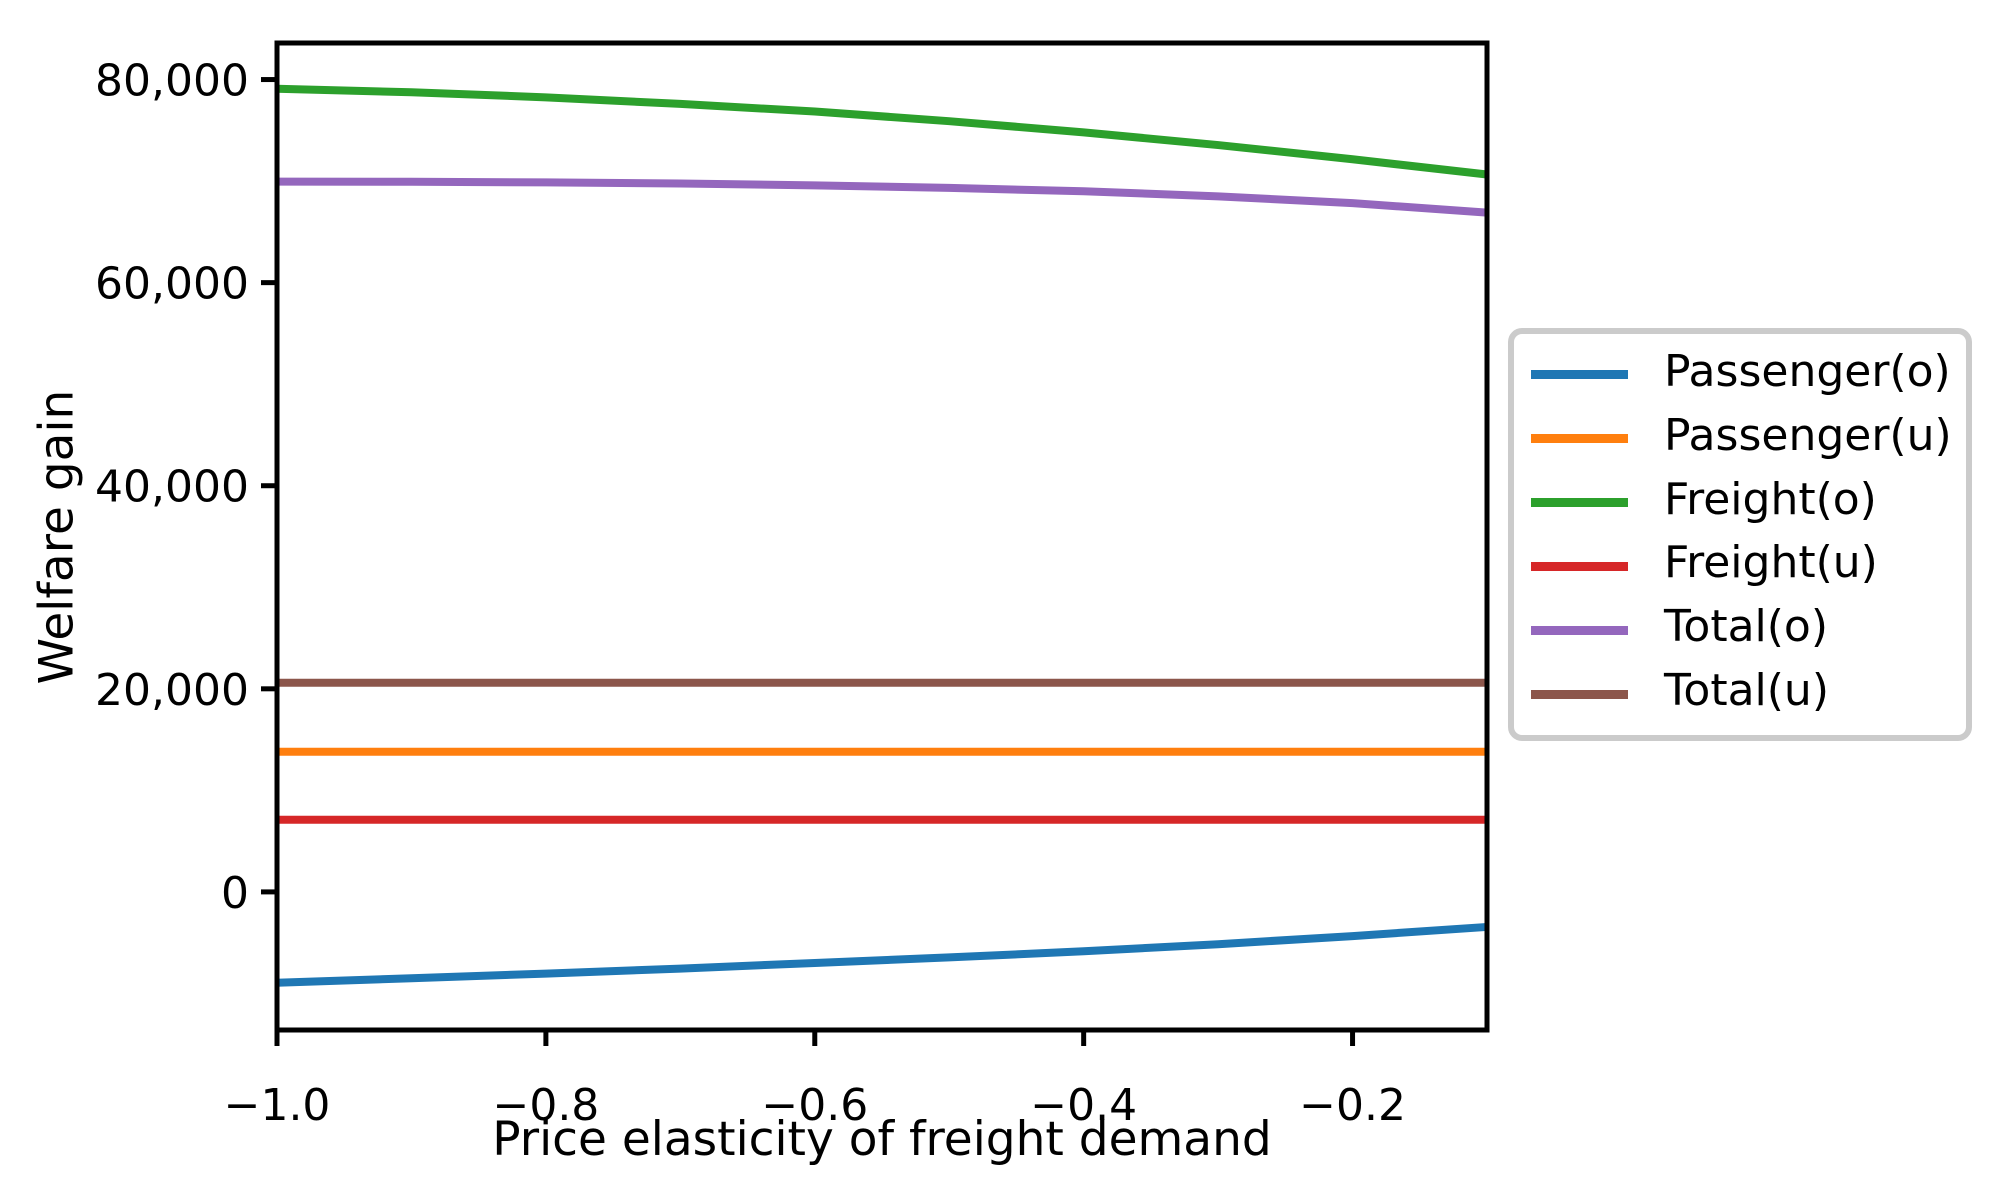 This screenshot has width=2015, height=1192. I want to click on legend-item-freight-u: Freight(u), so click(1748, 566).